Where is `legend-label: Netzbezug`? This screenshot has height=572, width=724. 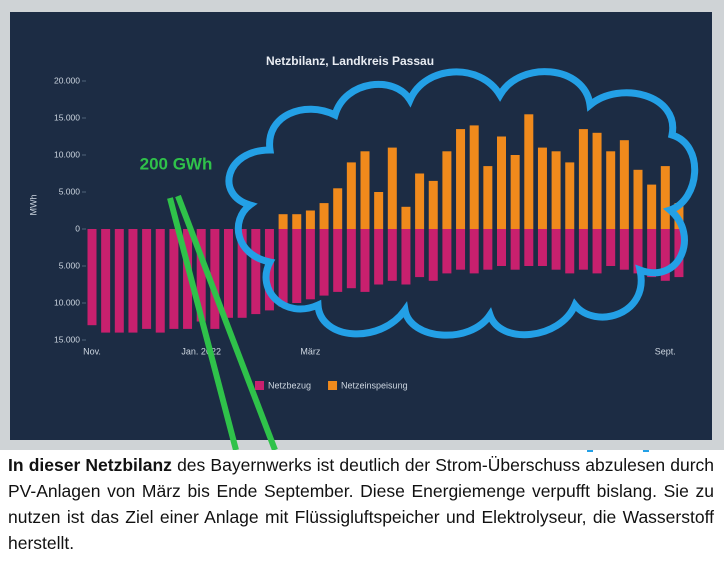 legend-label: Netzbezug is located at coordinates (289, 385).